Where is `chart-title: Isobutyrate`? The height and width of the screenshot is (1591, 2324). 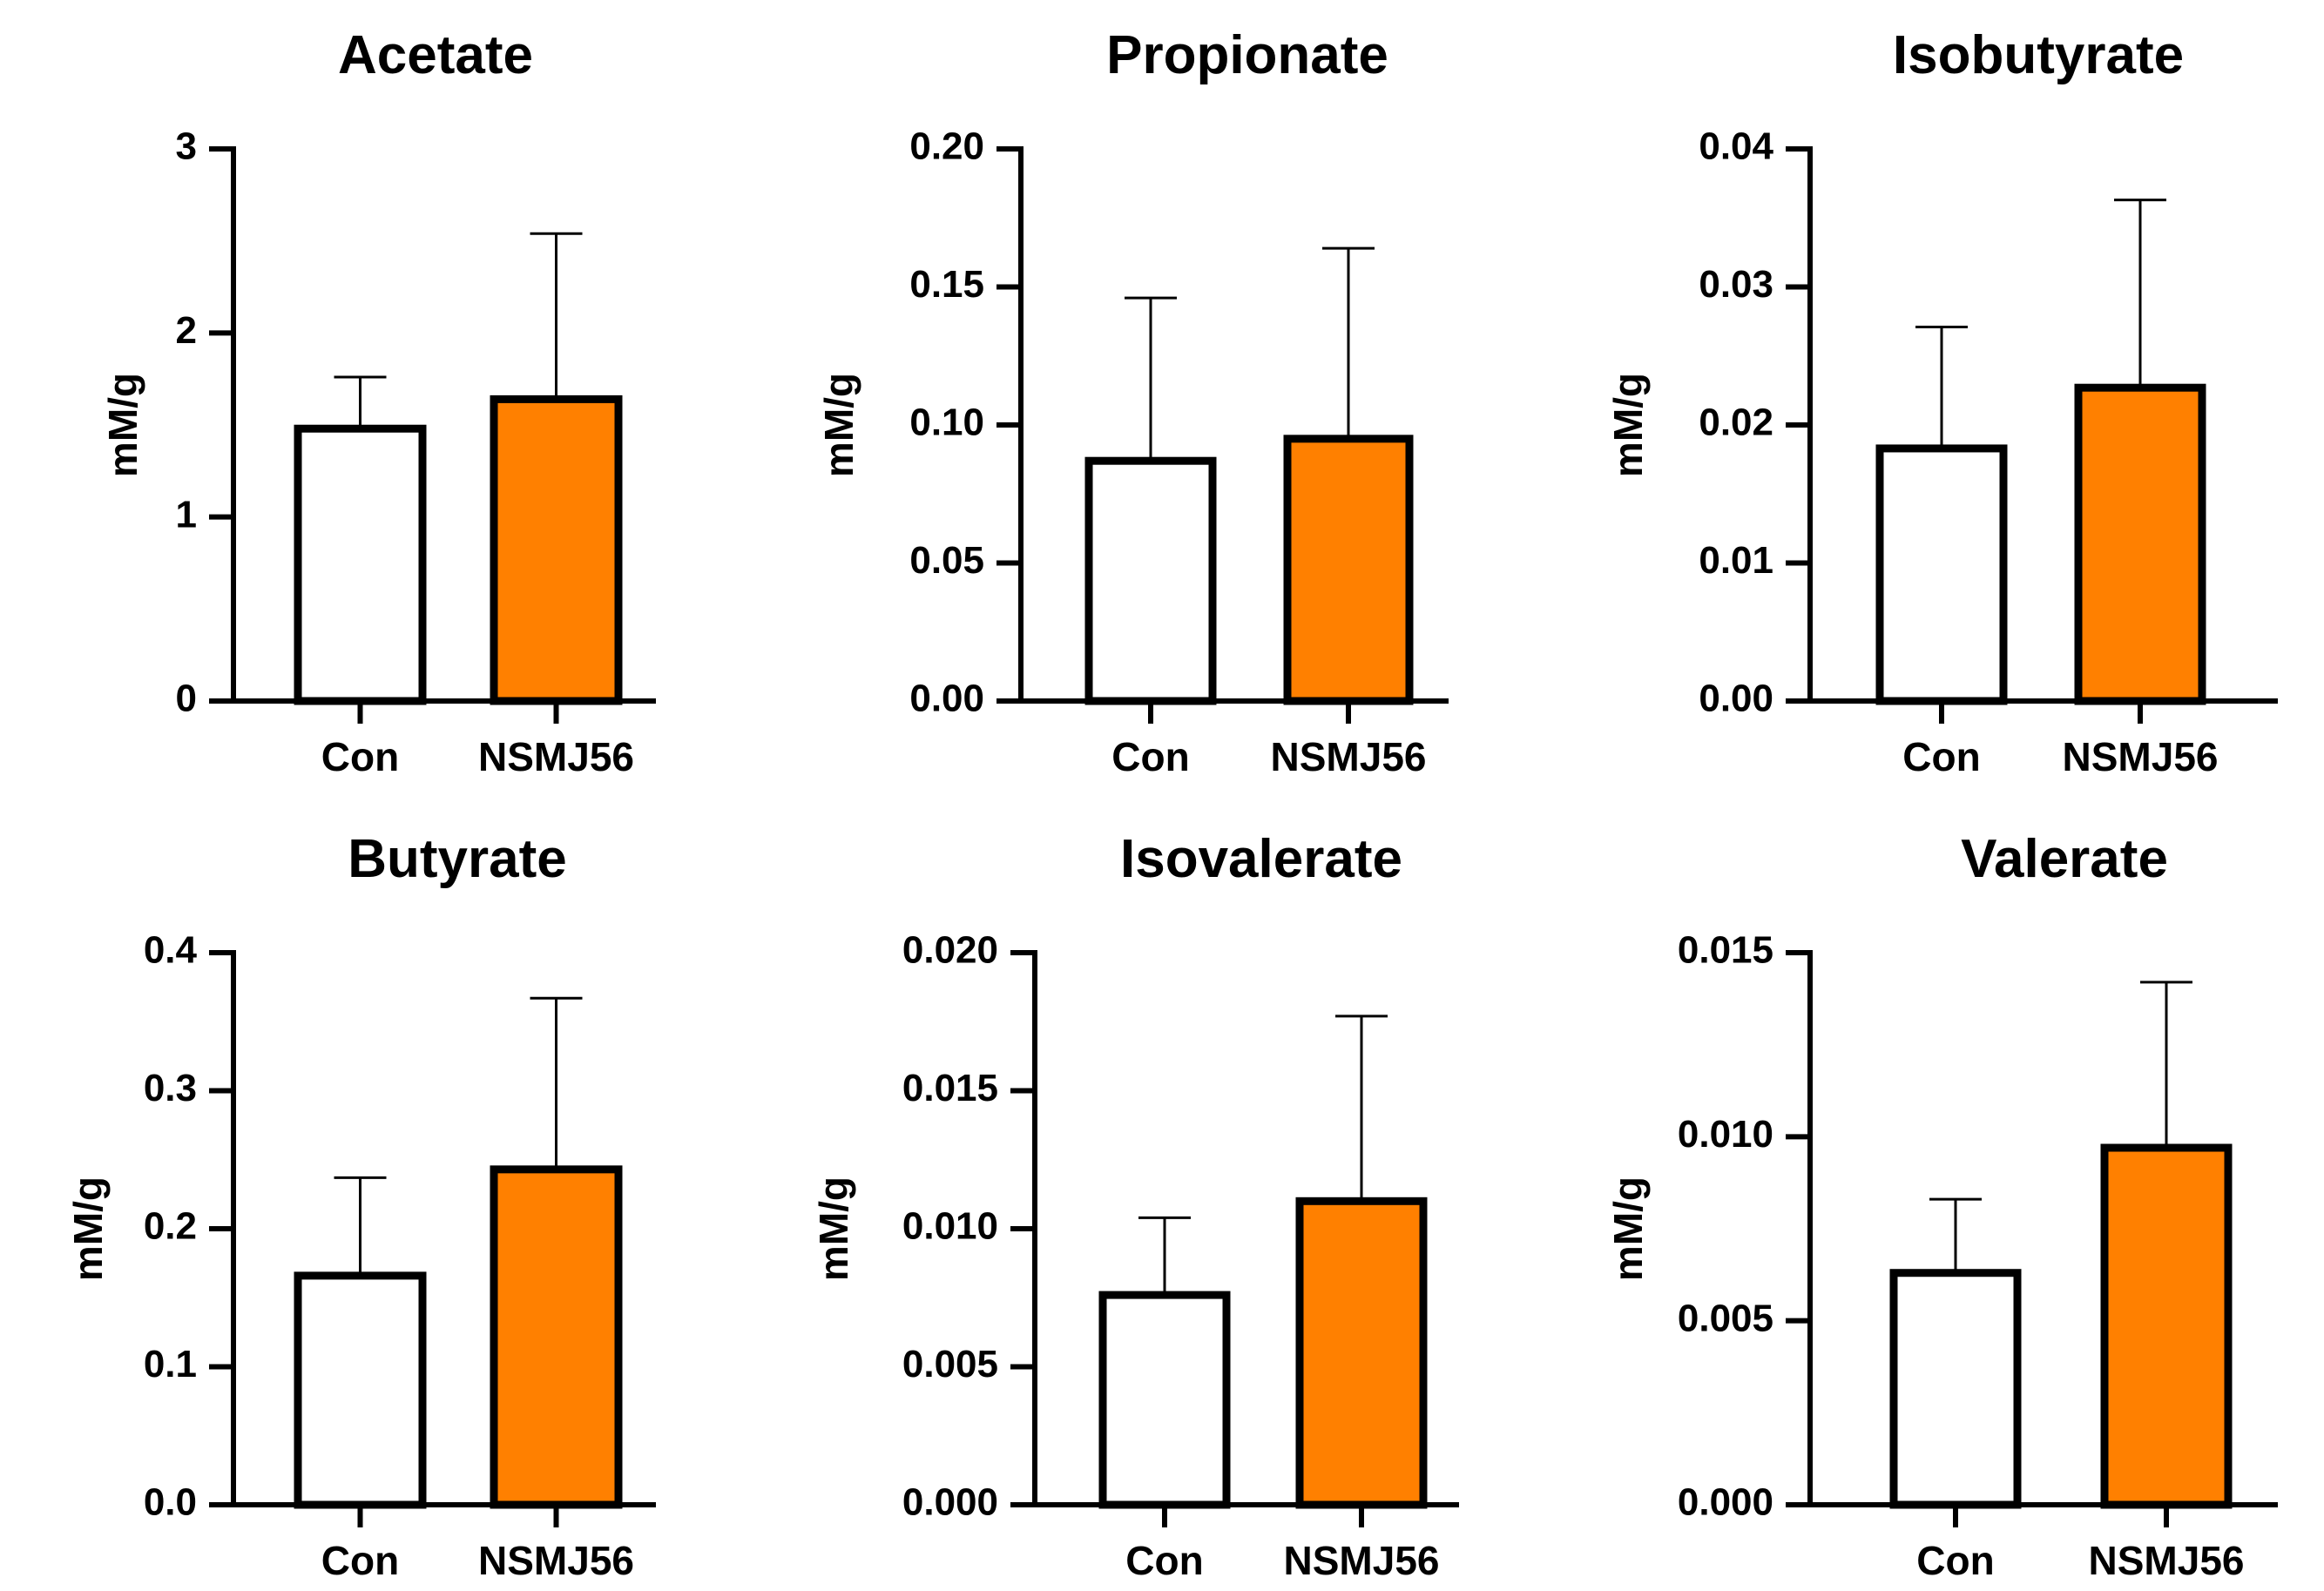
chart-title: Isobutyrate is located at coordinates (2038, 55).